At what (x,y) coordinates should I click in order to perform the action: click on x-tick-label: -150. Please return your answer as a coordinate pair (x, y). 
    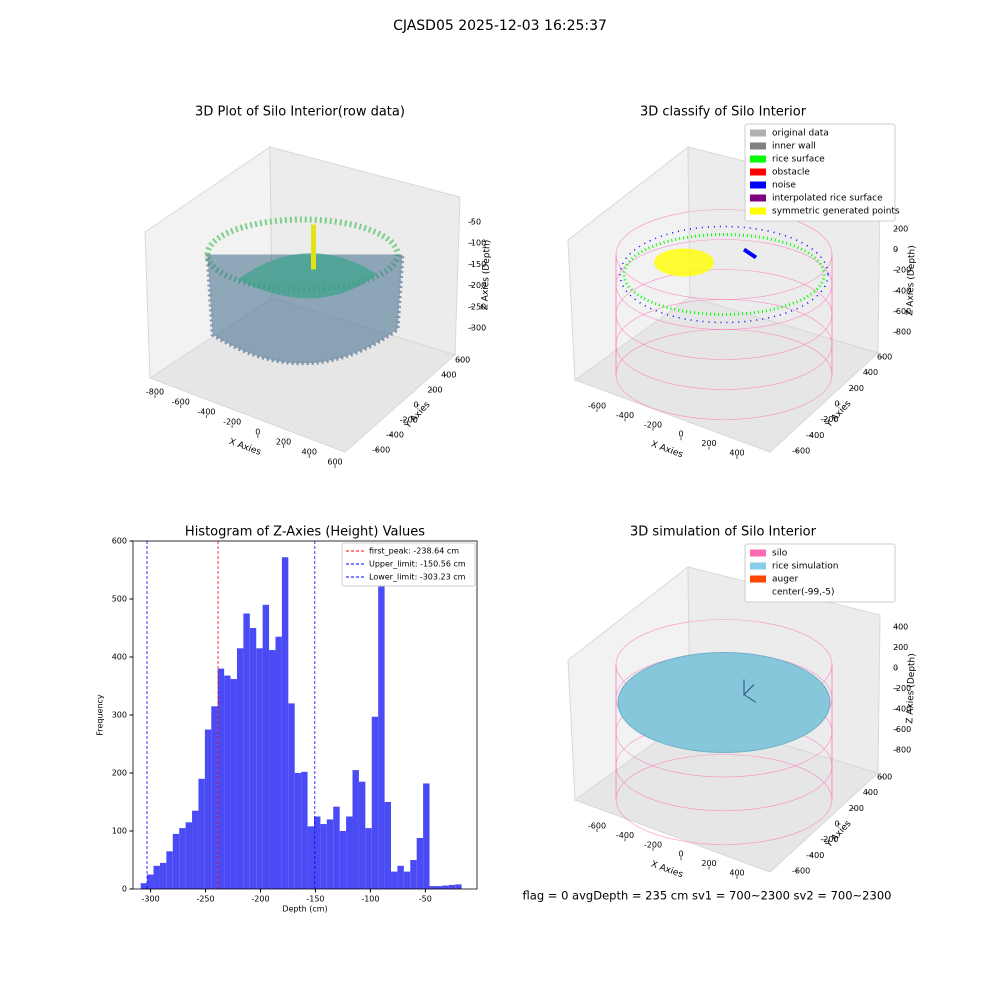
    Looking at the image, I should click on (315, 899).